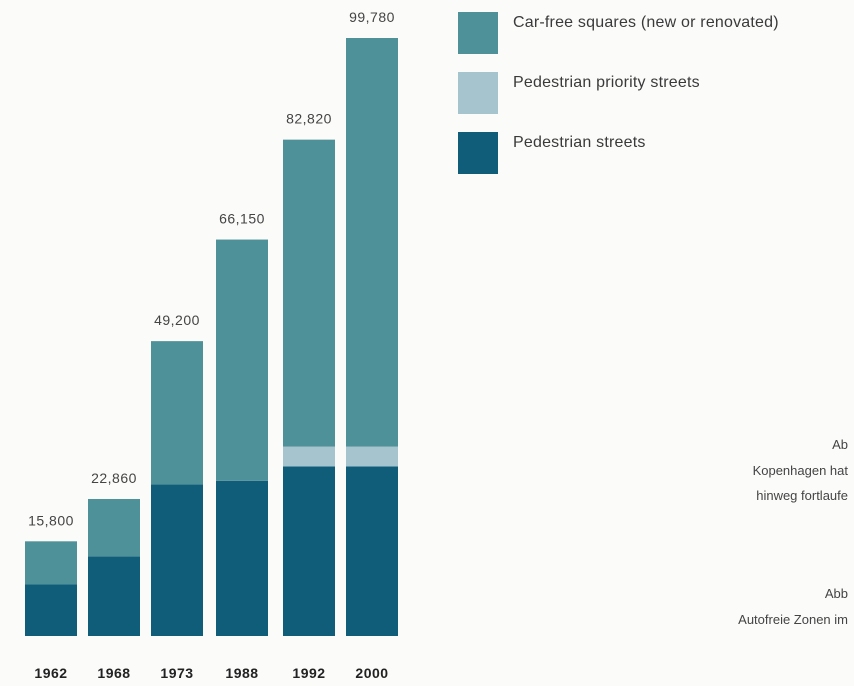 Image resolution: width=854 pixels, height=686 pixels. Describe the element at coordinates (372, 17) in the screenshot. I see `total-label-2000: 99,780` at that location.